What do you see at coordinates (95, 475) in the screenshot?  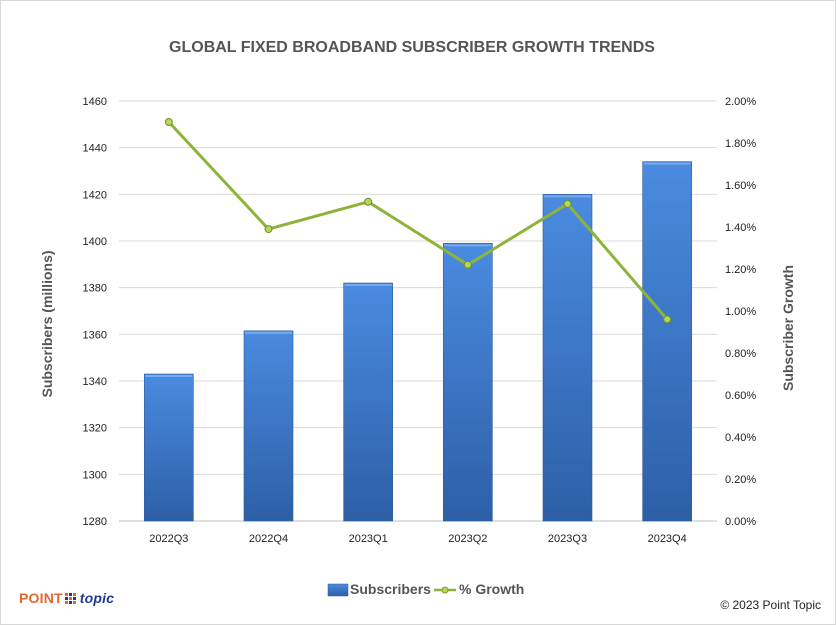 I see `y-tick-label: 1300` at bounding box center [95, 475].